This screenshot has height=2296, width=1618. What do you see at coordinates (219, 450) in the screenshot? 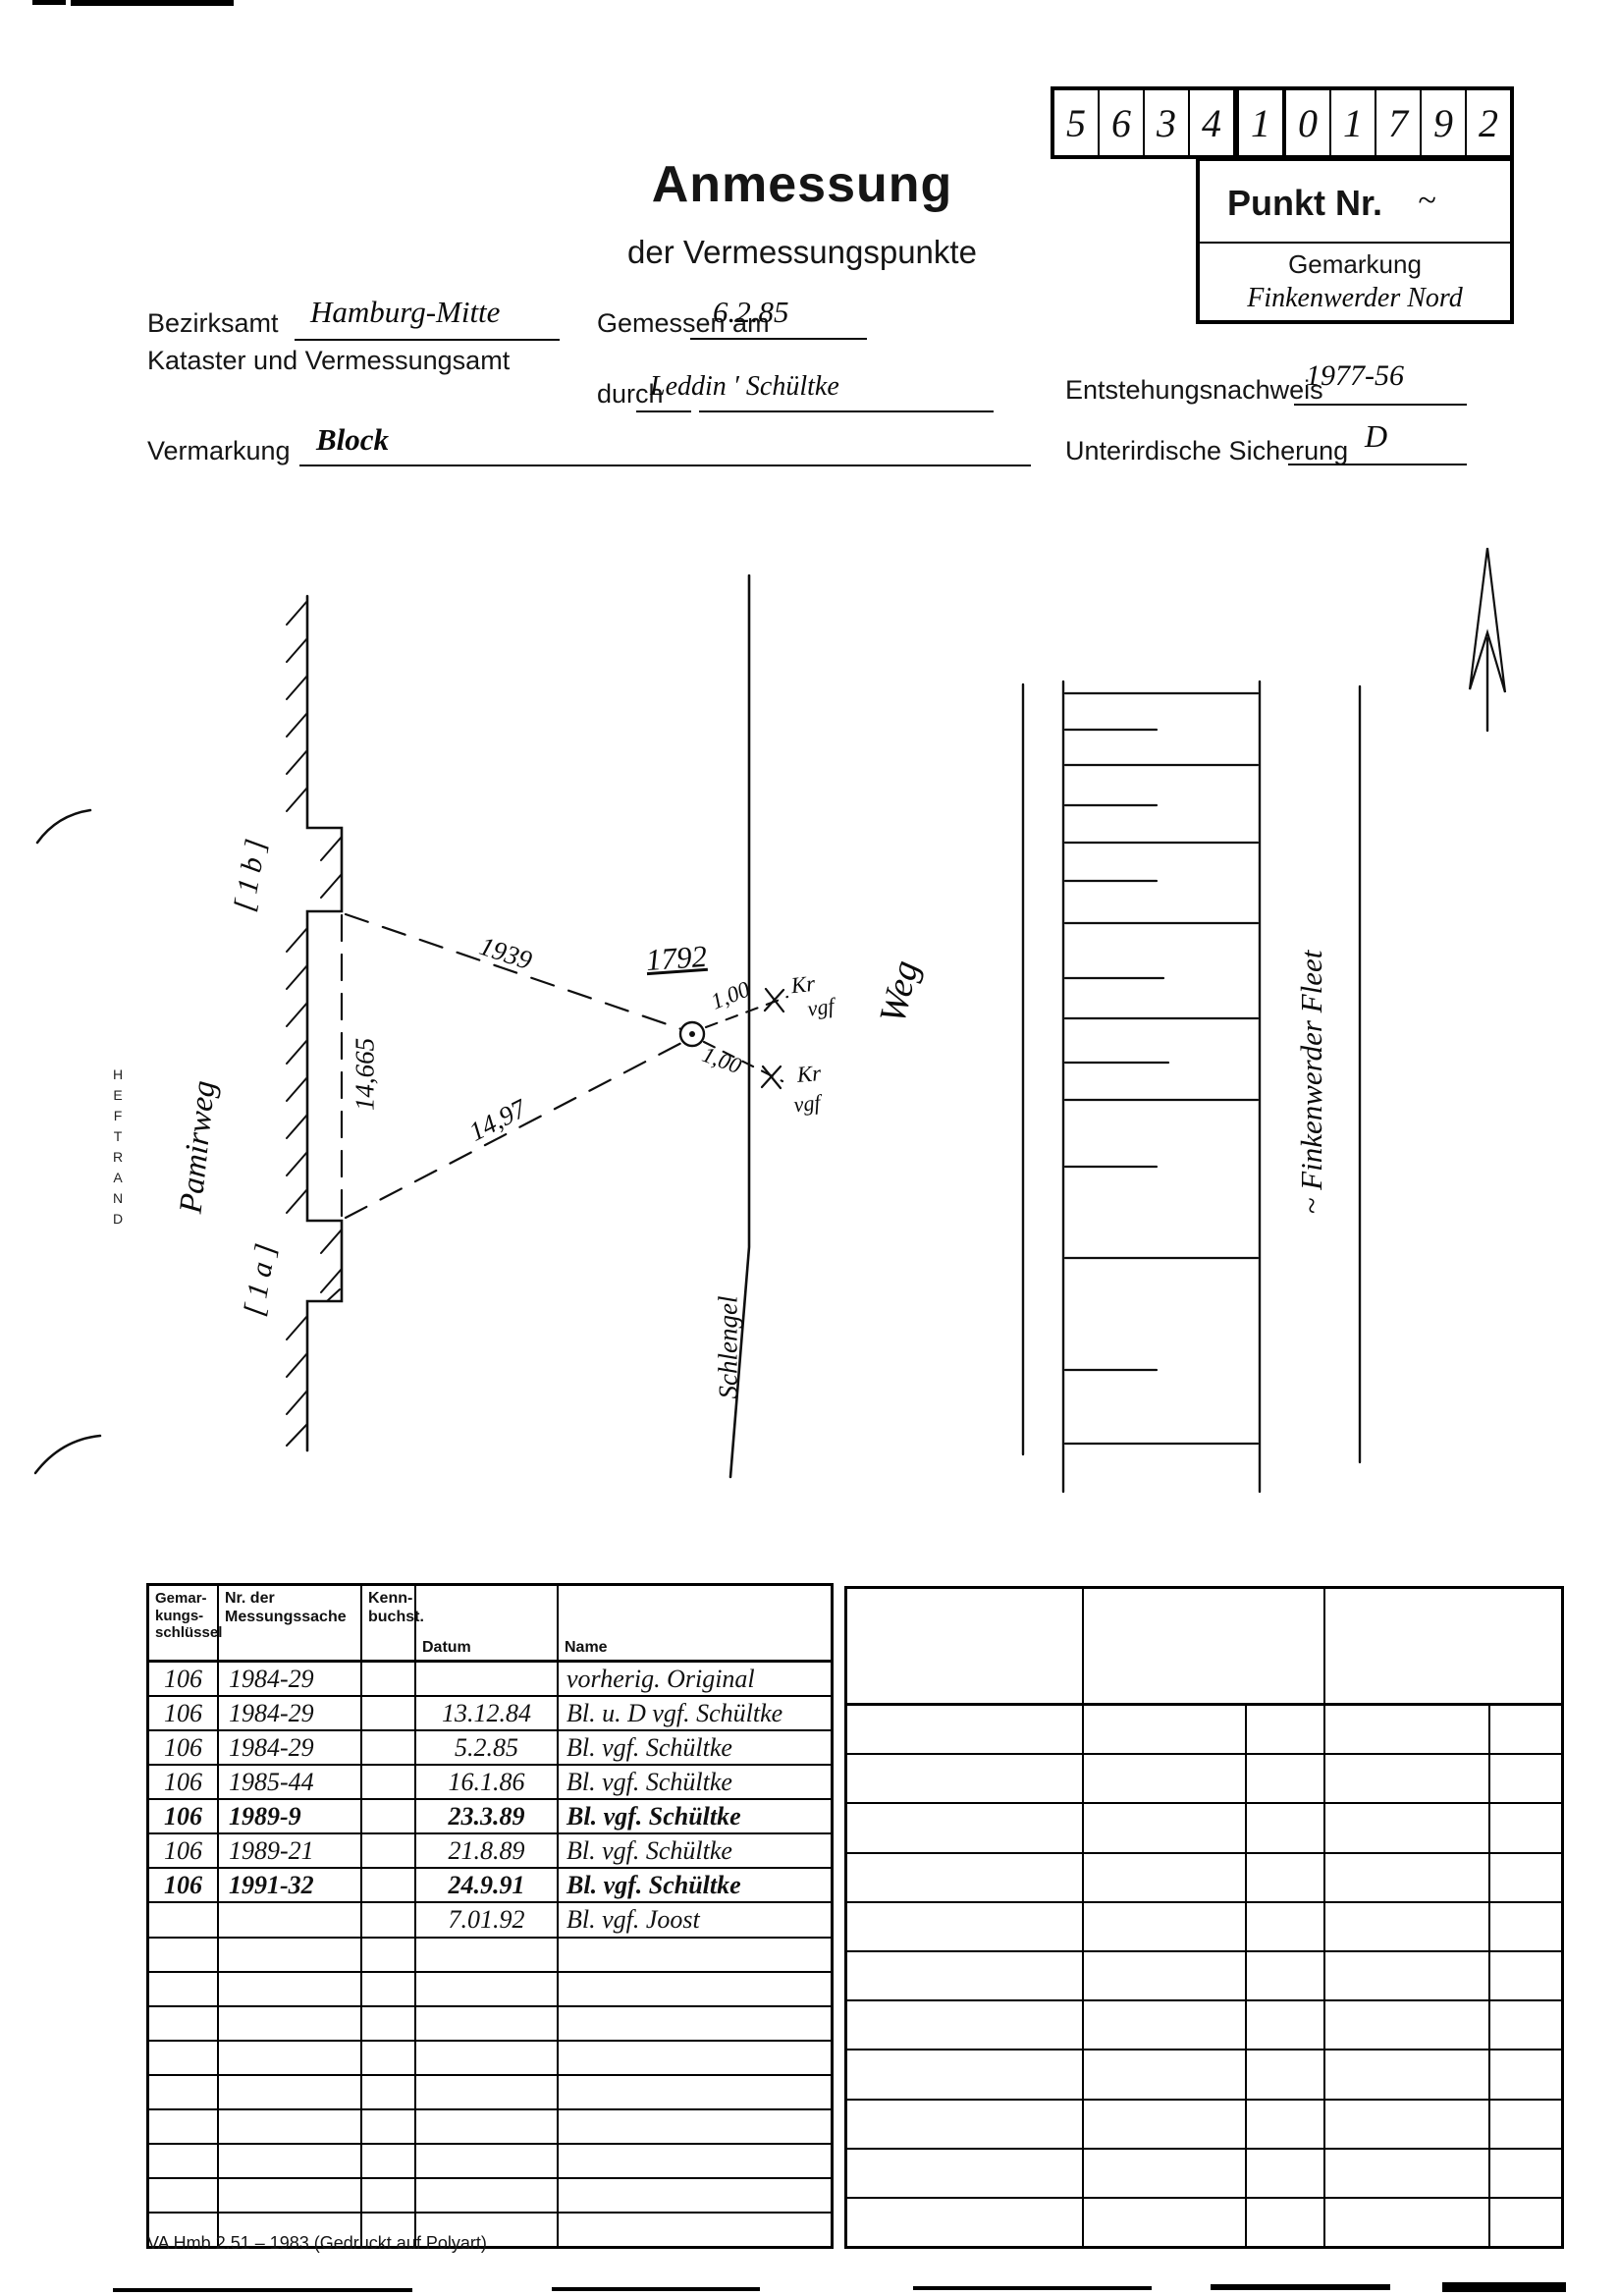
I see `vermarkung-label: Vermarkung` at bounding box center [219, 450].